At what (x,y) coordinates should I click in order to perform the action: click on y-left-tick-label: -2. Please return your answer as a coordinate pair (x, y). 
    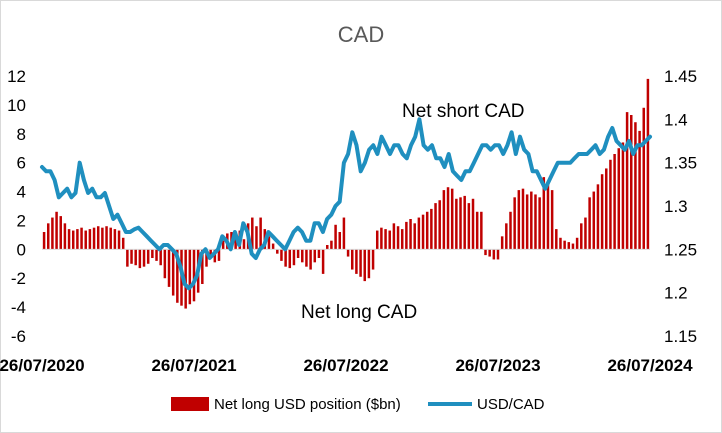
    Looking at the image, I should click on (18, 278).